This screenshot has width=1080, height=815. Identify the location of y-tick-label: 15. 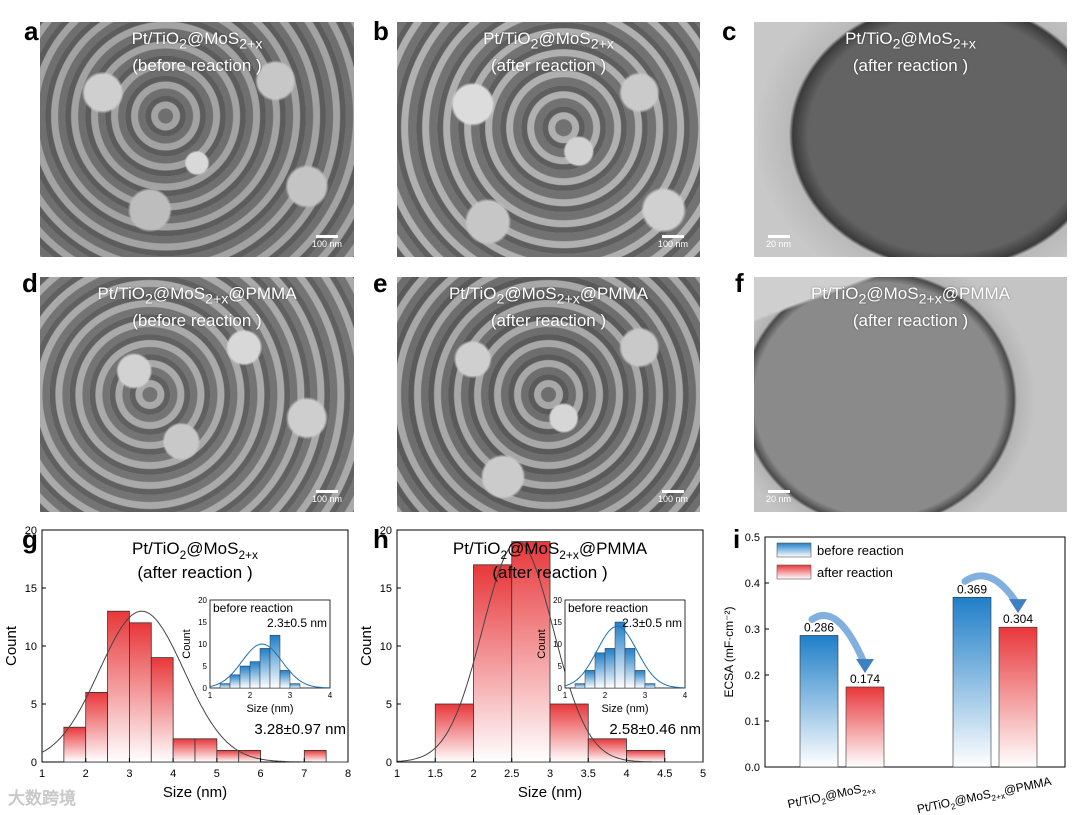
(386, 589).